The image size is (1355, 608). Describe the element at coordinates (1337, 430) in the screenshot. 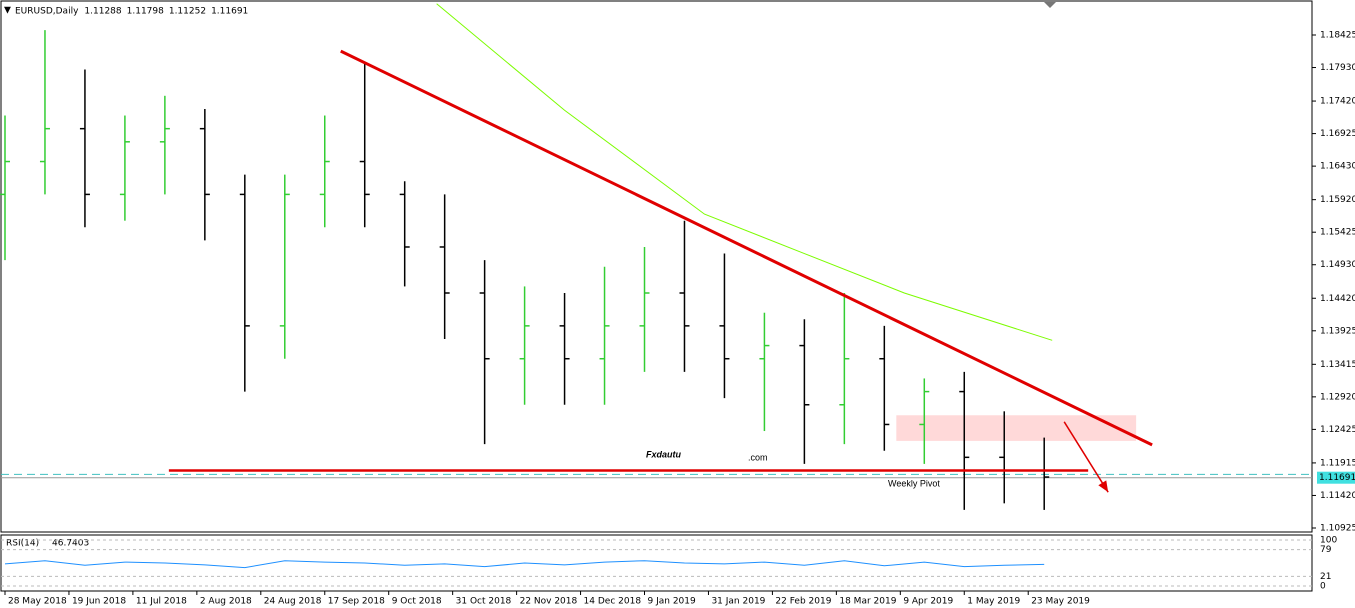

I see `y-tick-label: 1.12425` at that location.